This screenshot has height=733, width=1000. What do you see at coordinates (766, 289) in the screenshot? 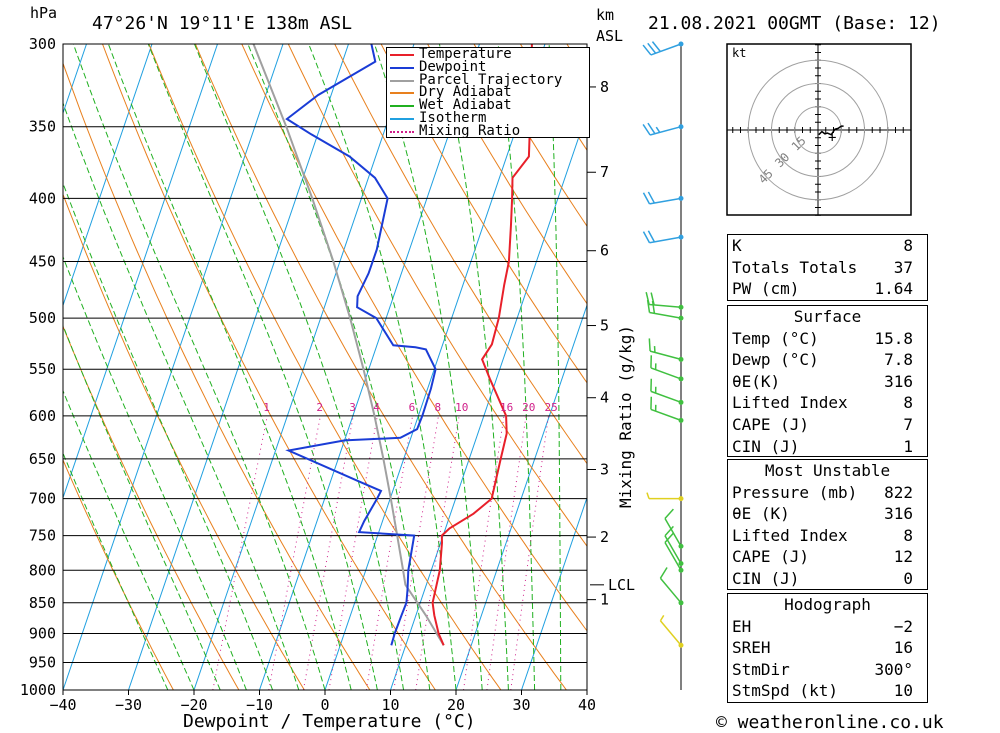
I see `index-label: PW (cm)` at bounding box center [766, 289].